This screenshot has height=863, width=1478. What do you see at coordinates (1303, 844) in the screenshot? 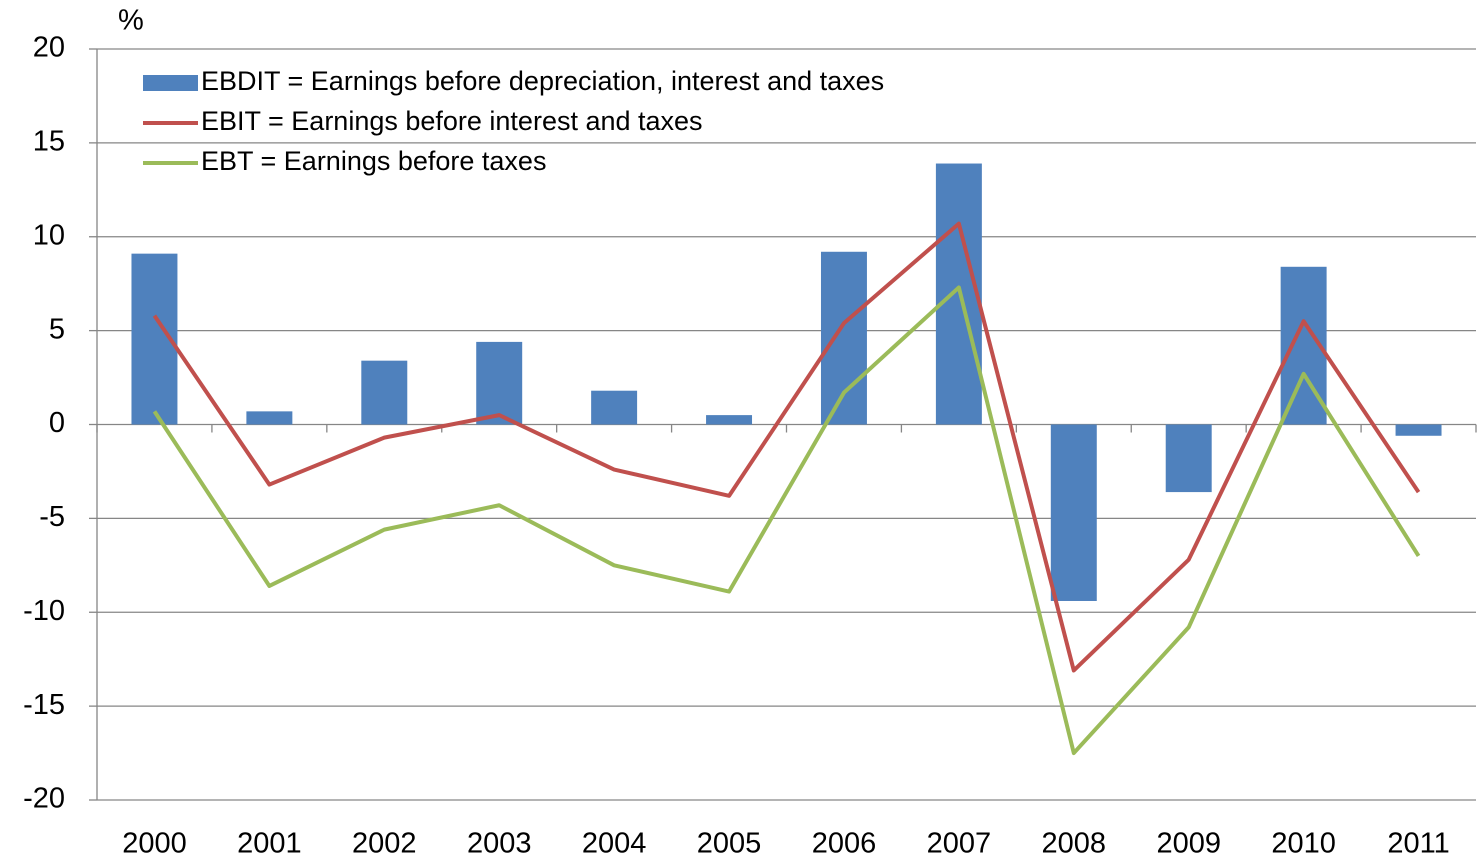
I see `x-tick-label: 2010` at bounding box center [1303, 844].